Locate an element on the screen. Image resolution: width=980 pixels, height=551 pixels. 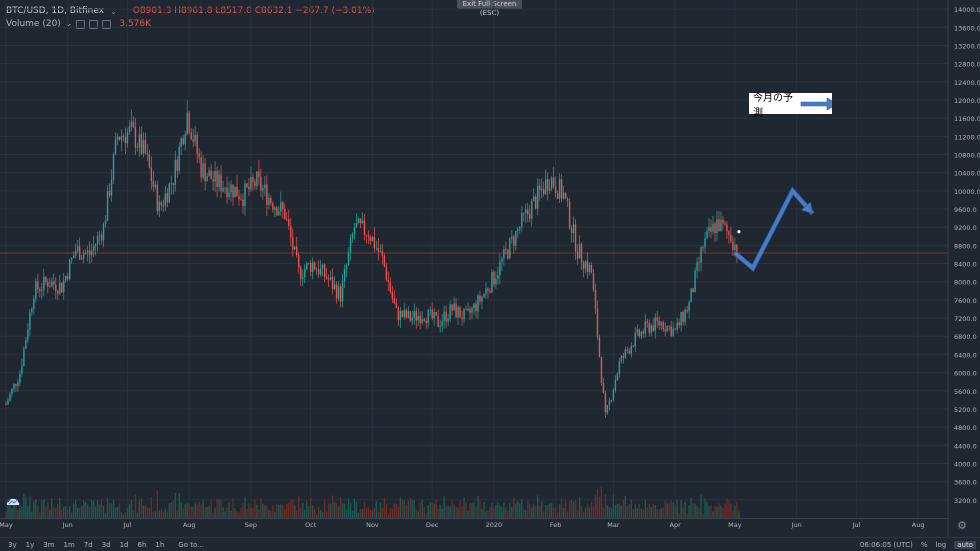
timeframe-7d: 7d is located at coordinates (88, 544).